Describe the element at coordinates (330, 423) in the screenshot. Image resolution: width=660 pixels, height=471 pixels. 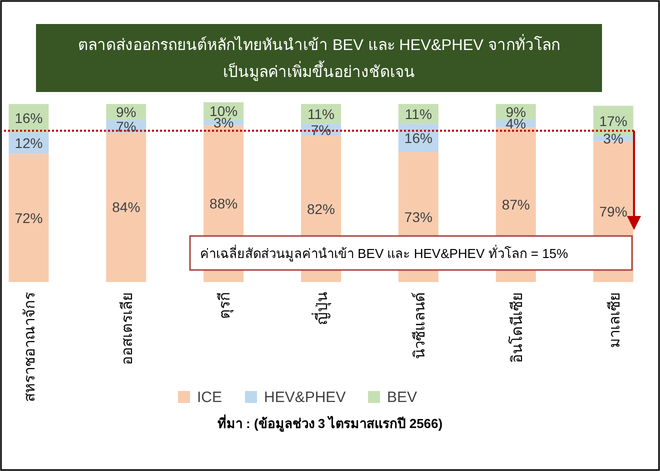
I see `text: ที่มา : (ข้อมูลช่วง 3 ไตรมาสแรกปี 2566)` at that location.